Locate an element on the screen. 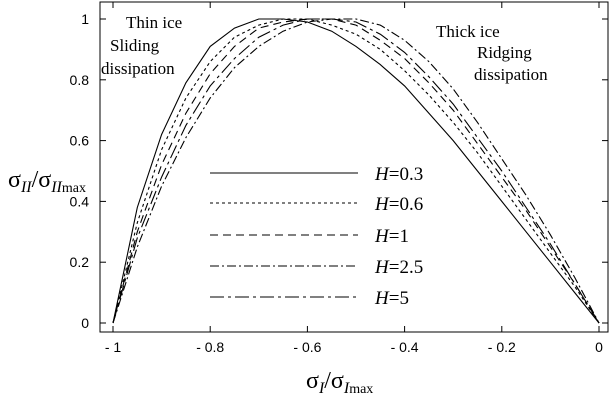 Image resolution: width=613 pixels, height=396 pixels. legend-label: H=0.6 is located at coordinates (398, 204).